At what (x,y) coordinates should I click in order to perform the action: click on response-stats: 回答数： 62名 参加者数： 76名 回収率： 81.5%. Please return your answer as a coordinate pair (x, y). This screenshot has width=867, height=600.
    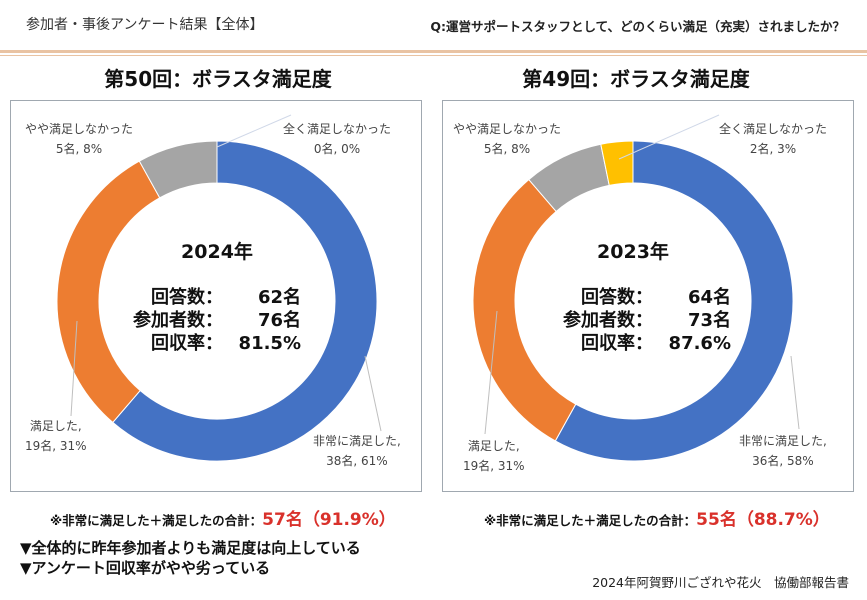
    Looking at the image, I should click on (196, 320).